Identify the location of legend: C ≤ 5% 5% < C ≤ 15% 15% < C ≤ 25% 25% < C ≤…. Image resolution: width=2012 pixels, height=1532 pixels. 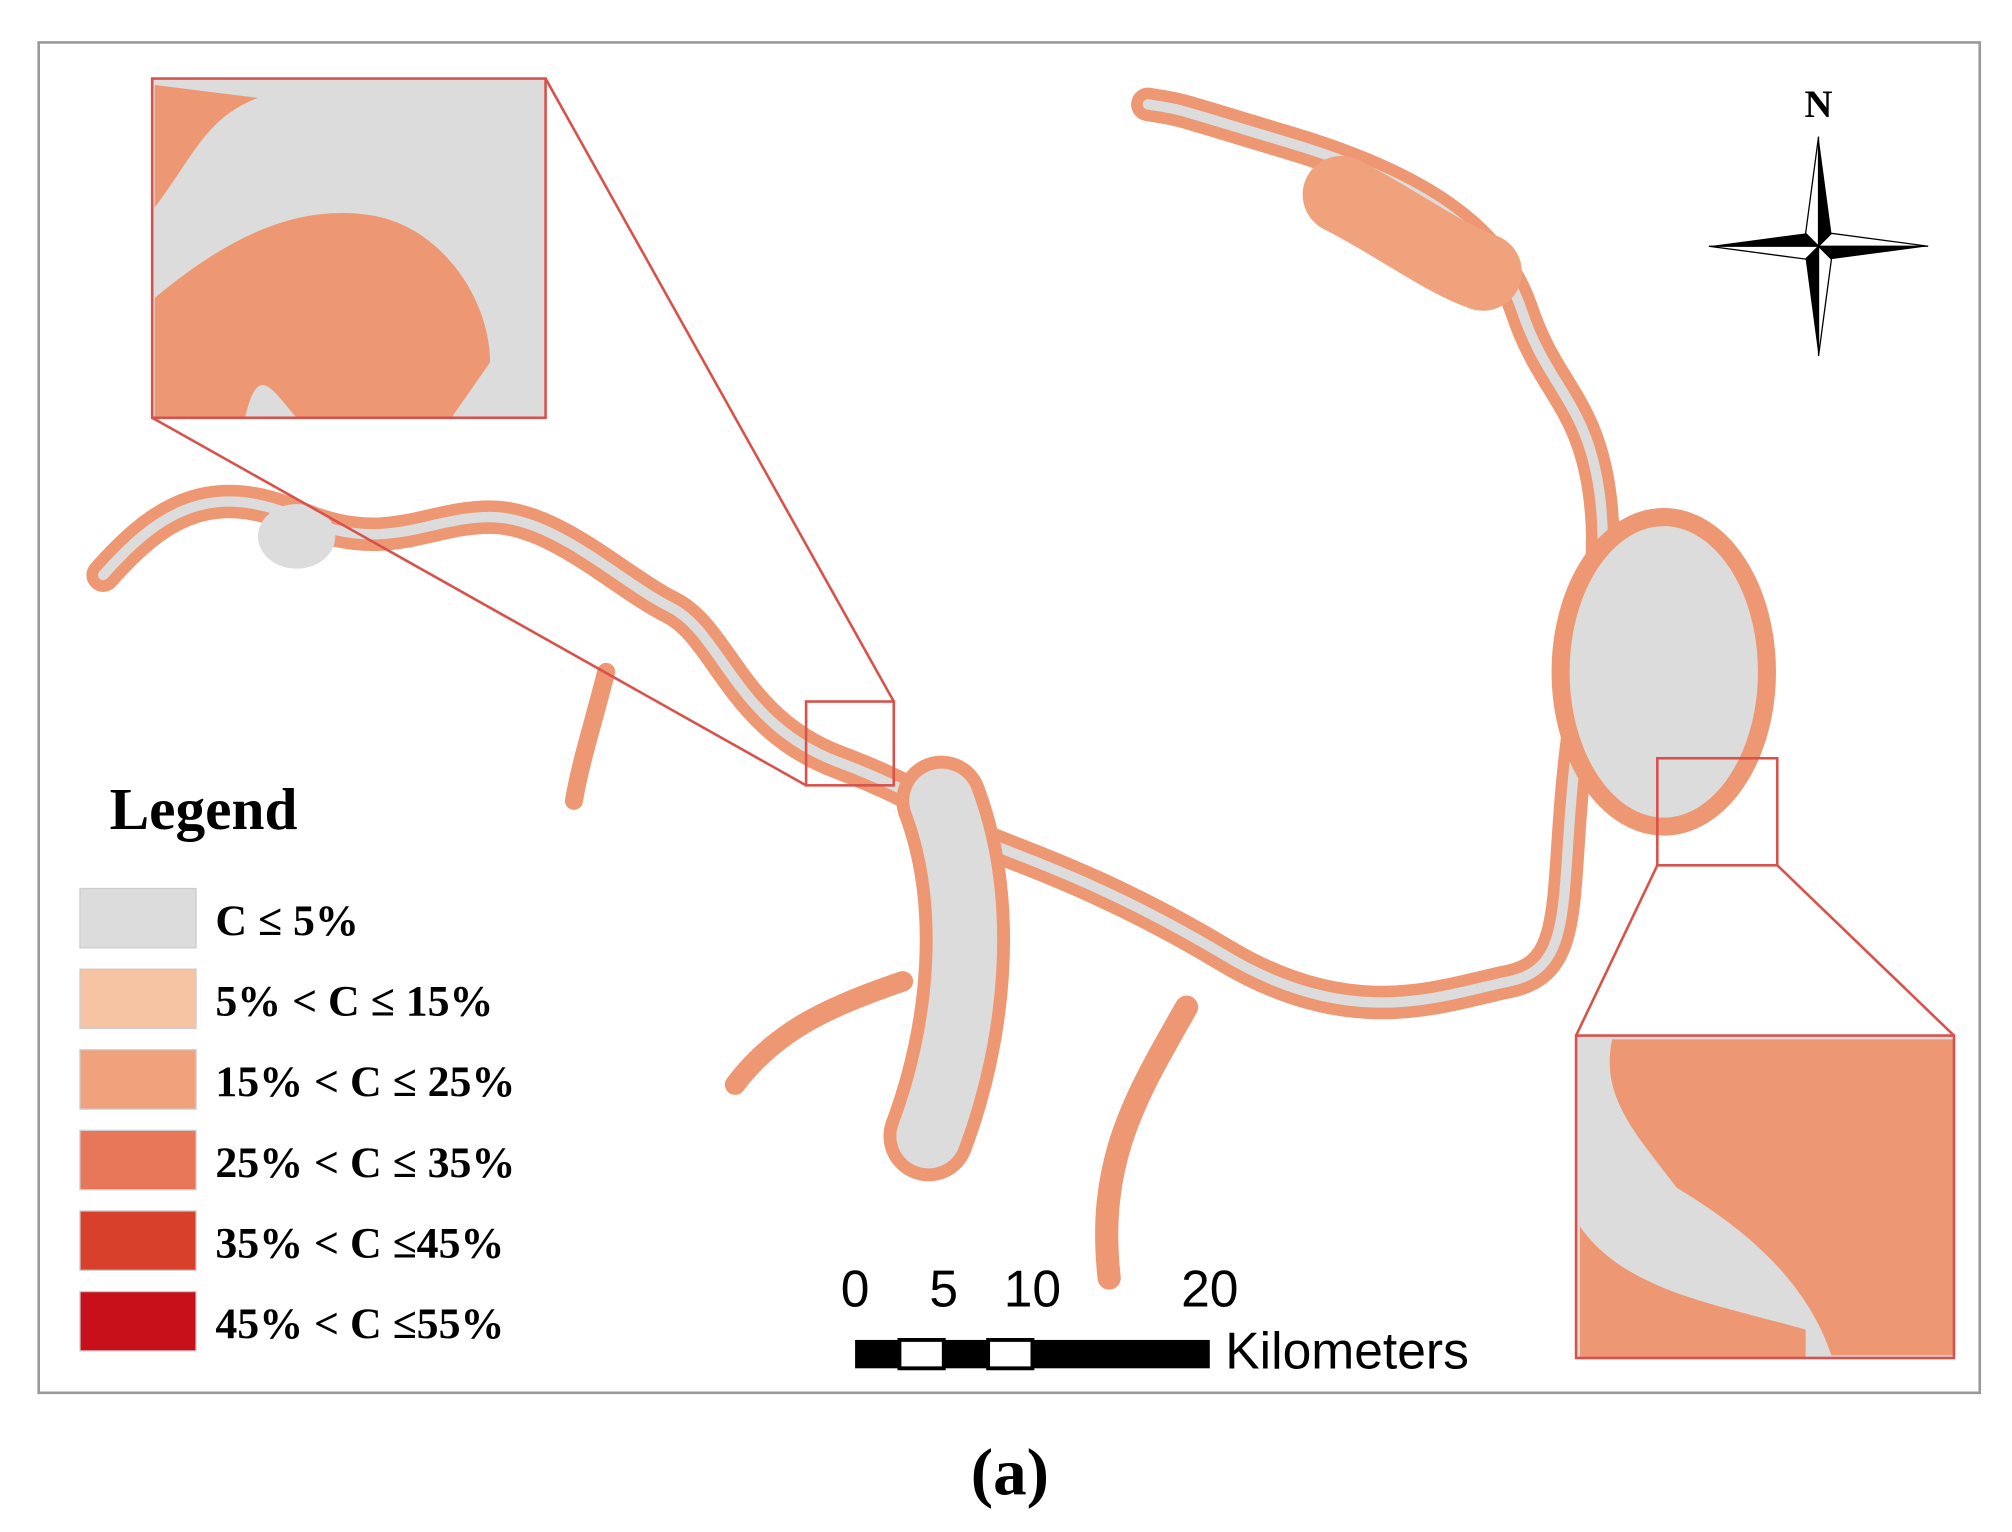
(297, 1119).